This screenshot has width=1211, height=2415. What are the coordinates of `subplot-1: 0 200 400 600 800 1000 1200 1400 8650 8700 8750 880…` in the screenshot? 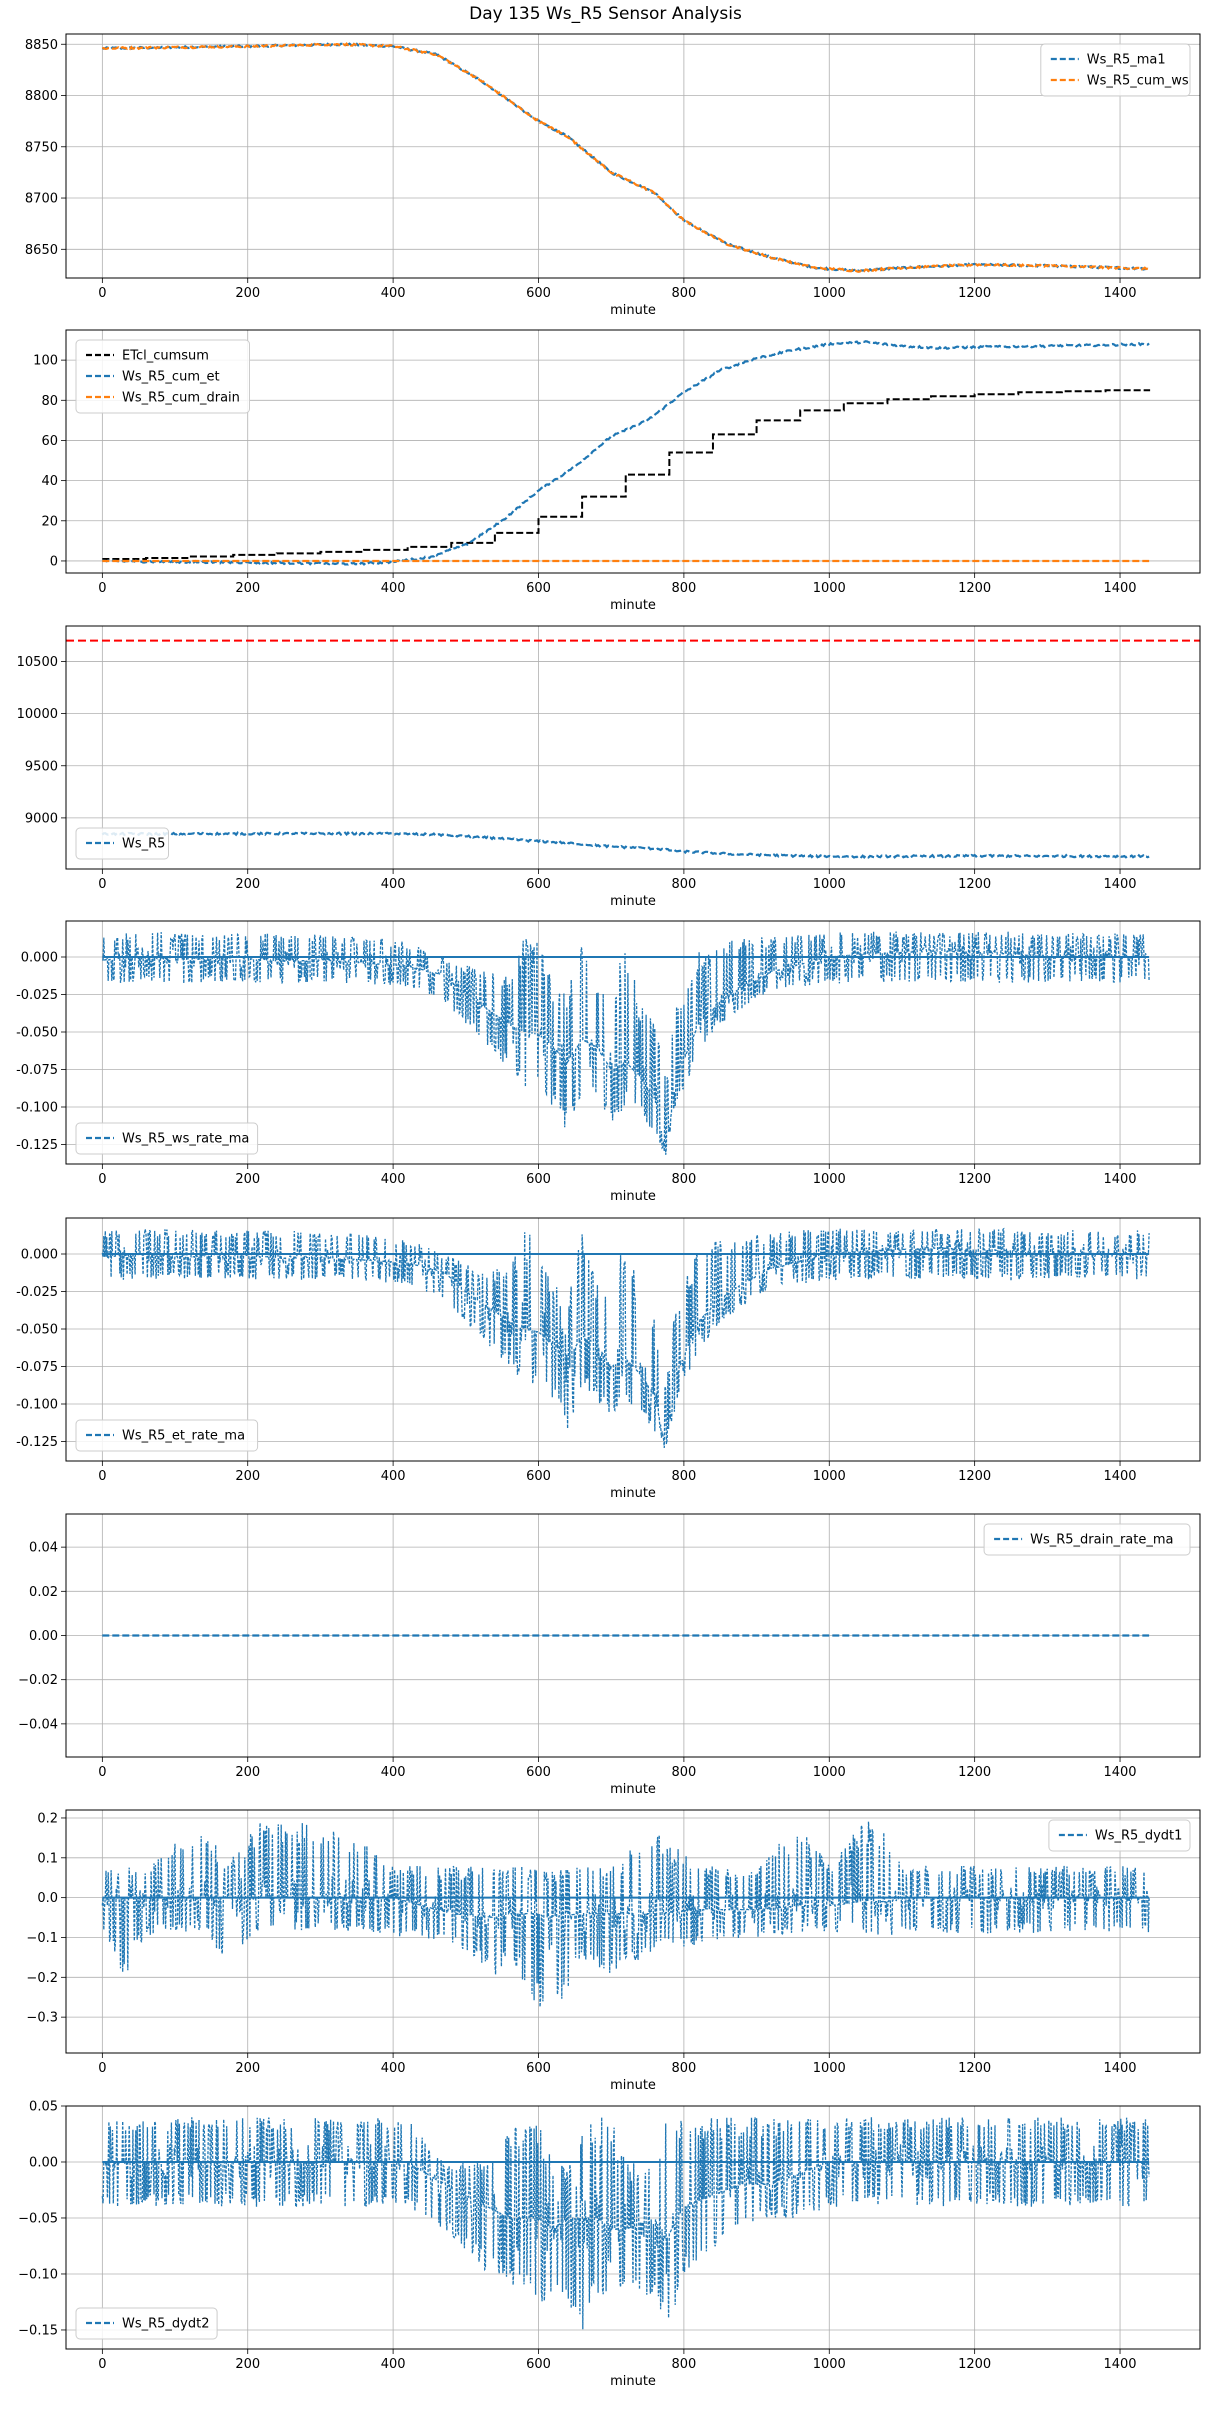 It's located at (613, 175).